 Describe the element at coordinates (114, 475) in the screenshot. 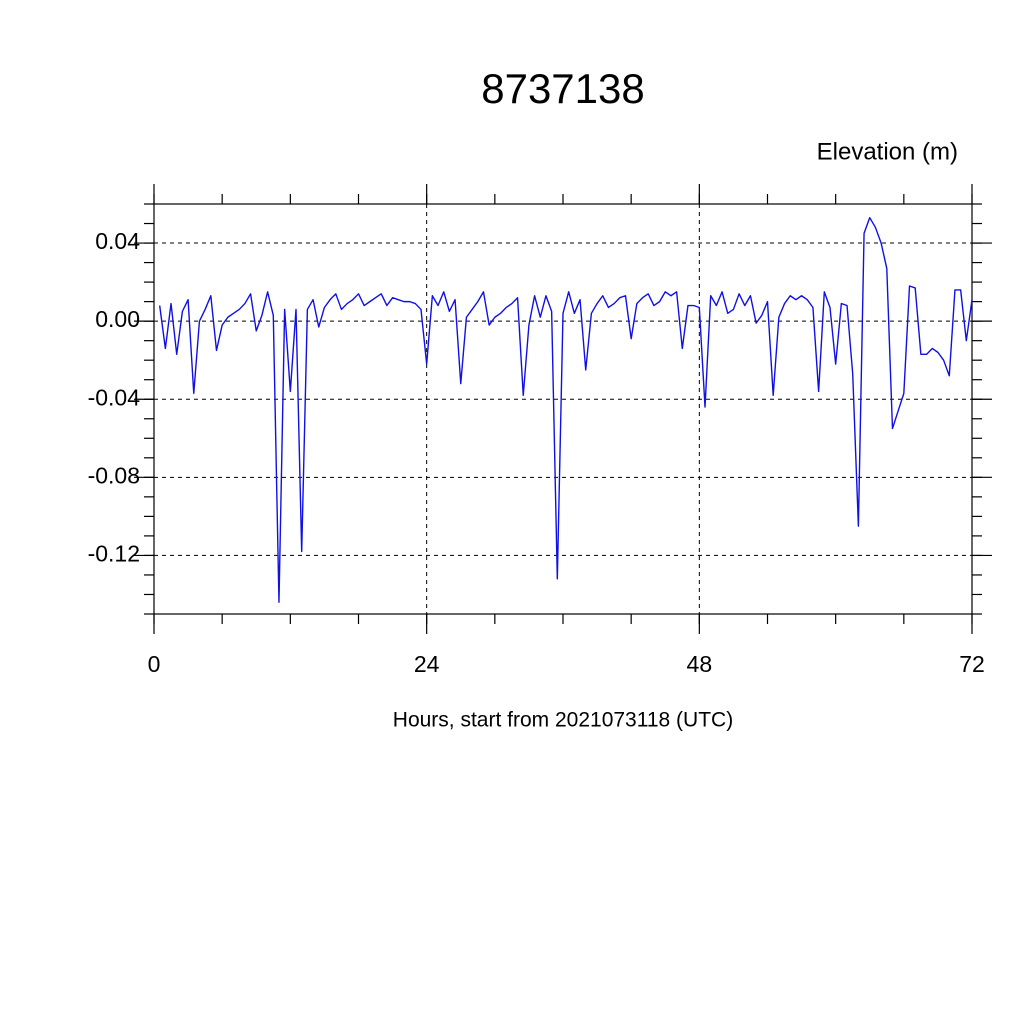

I see `y-tick-label: -0.08` at that location.